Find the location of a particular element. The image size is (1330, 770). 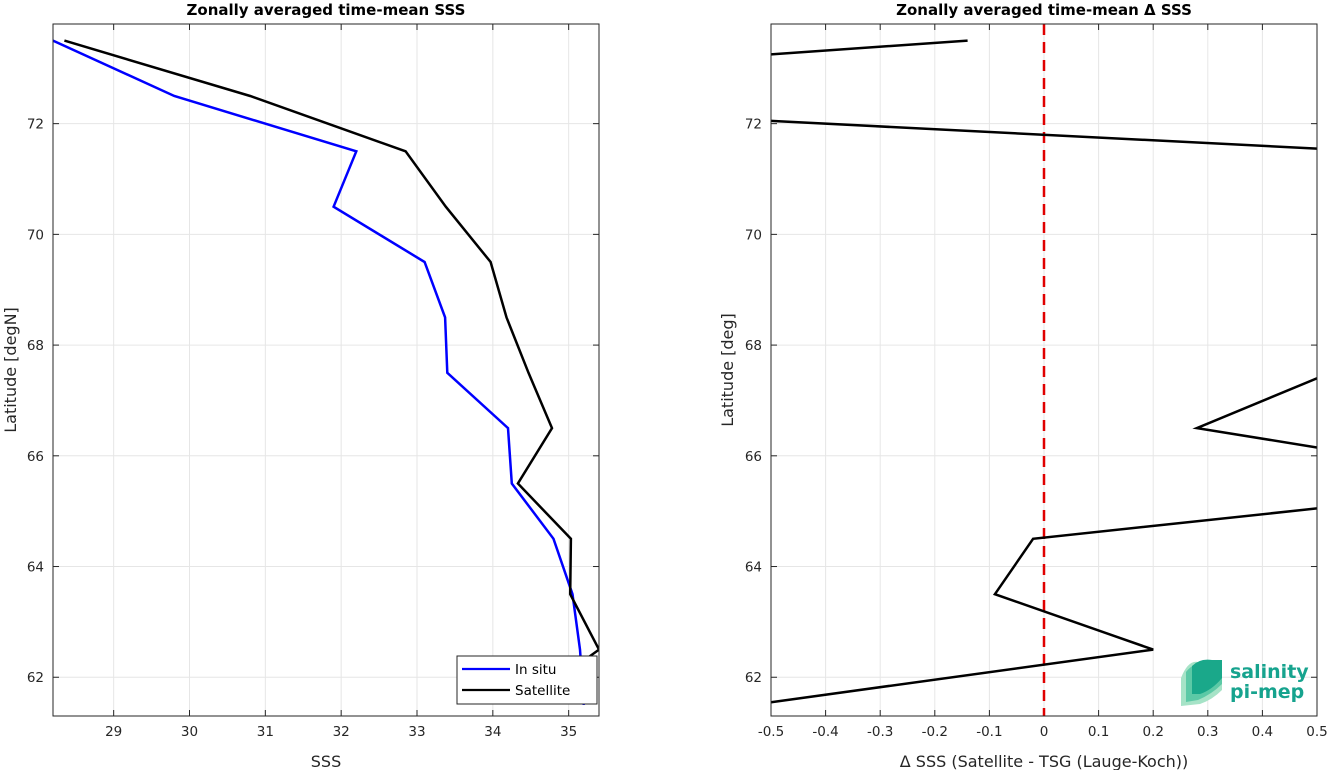

left-y-axis-label: Latitude [degN] is located at coordinates (10, 370).